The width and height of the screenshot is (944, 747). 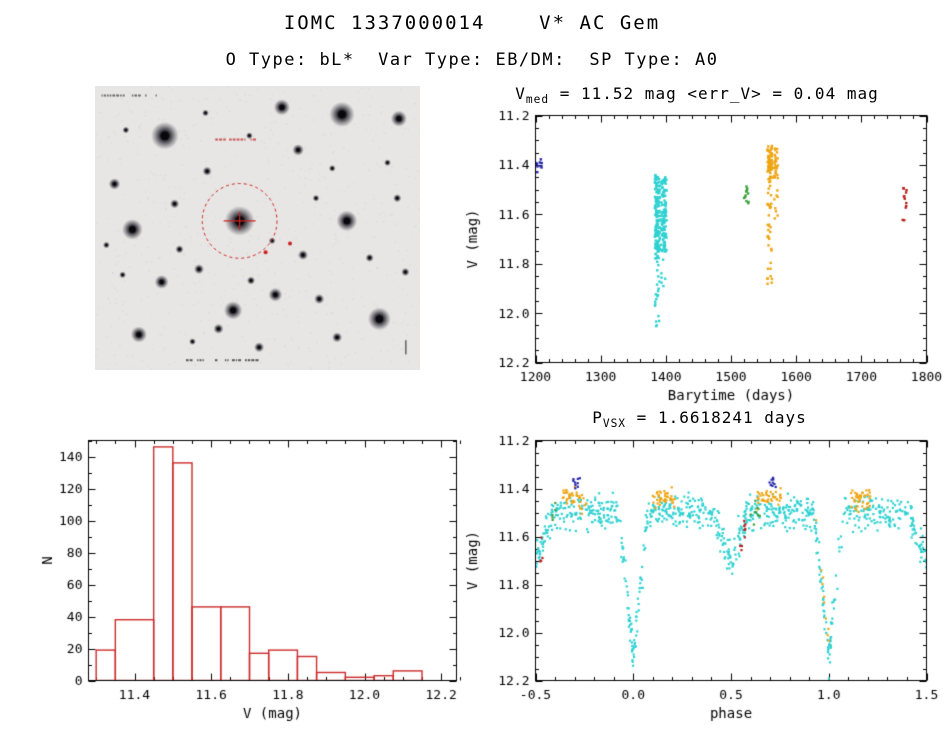 What do you see at coordinates (257, 228) in the screenshot?
I see `finder-chart-image` at bounding box center [257, 228].